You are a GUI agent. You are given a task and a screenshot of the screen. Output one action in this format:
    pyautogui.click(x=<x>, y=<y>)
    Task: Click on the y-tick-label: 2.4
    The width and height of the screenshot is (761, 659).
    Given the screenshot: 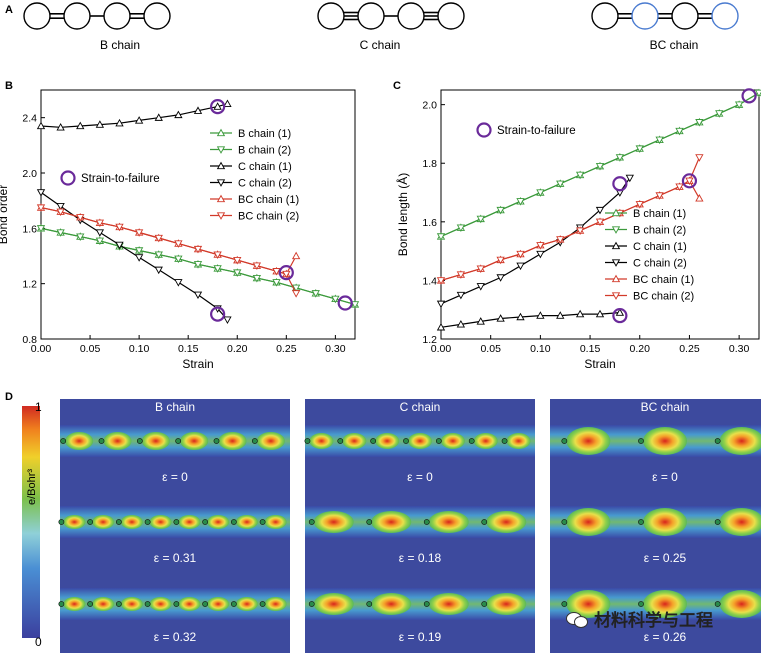 What is the action you would take?
    pyautogui.click(x=29, y=119)
    